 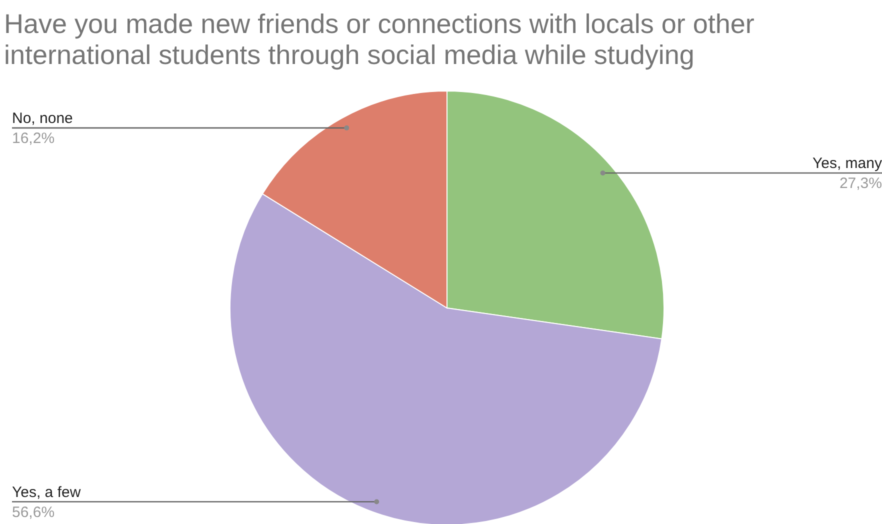 What do you see at coordinates (860, 183) in the screenshot?
I see `data-label: 27,3%` at bounding box center [860, 183].